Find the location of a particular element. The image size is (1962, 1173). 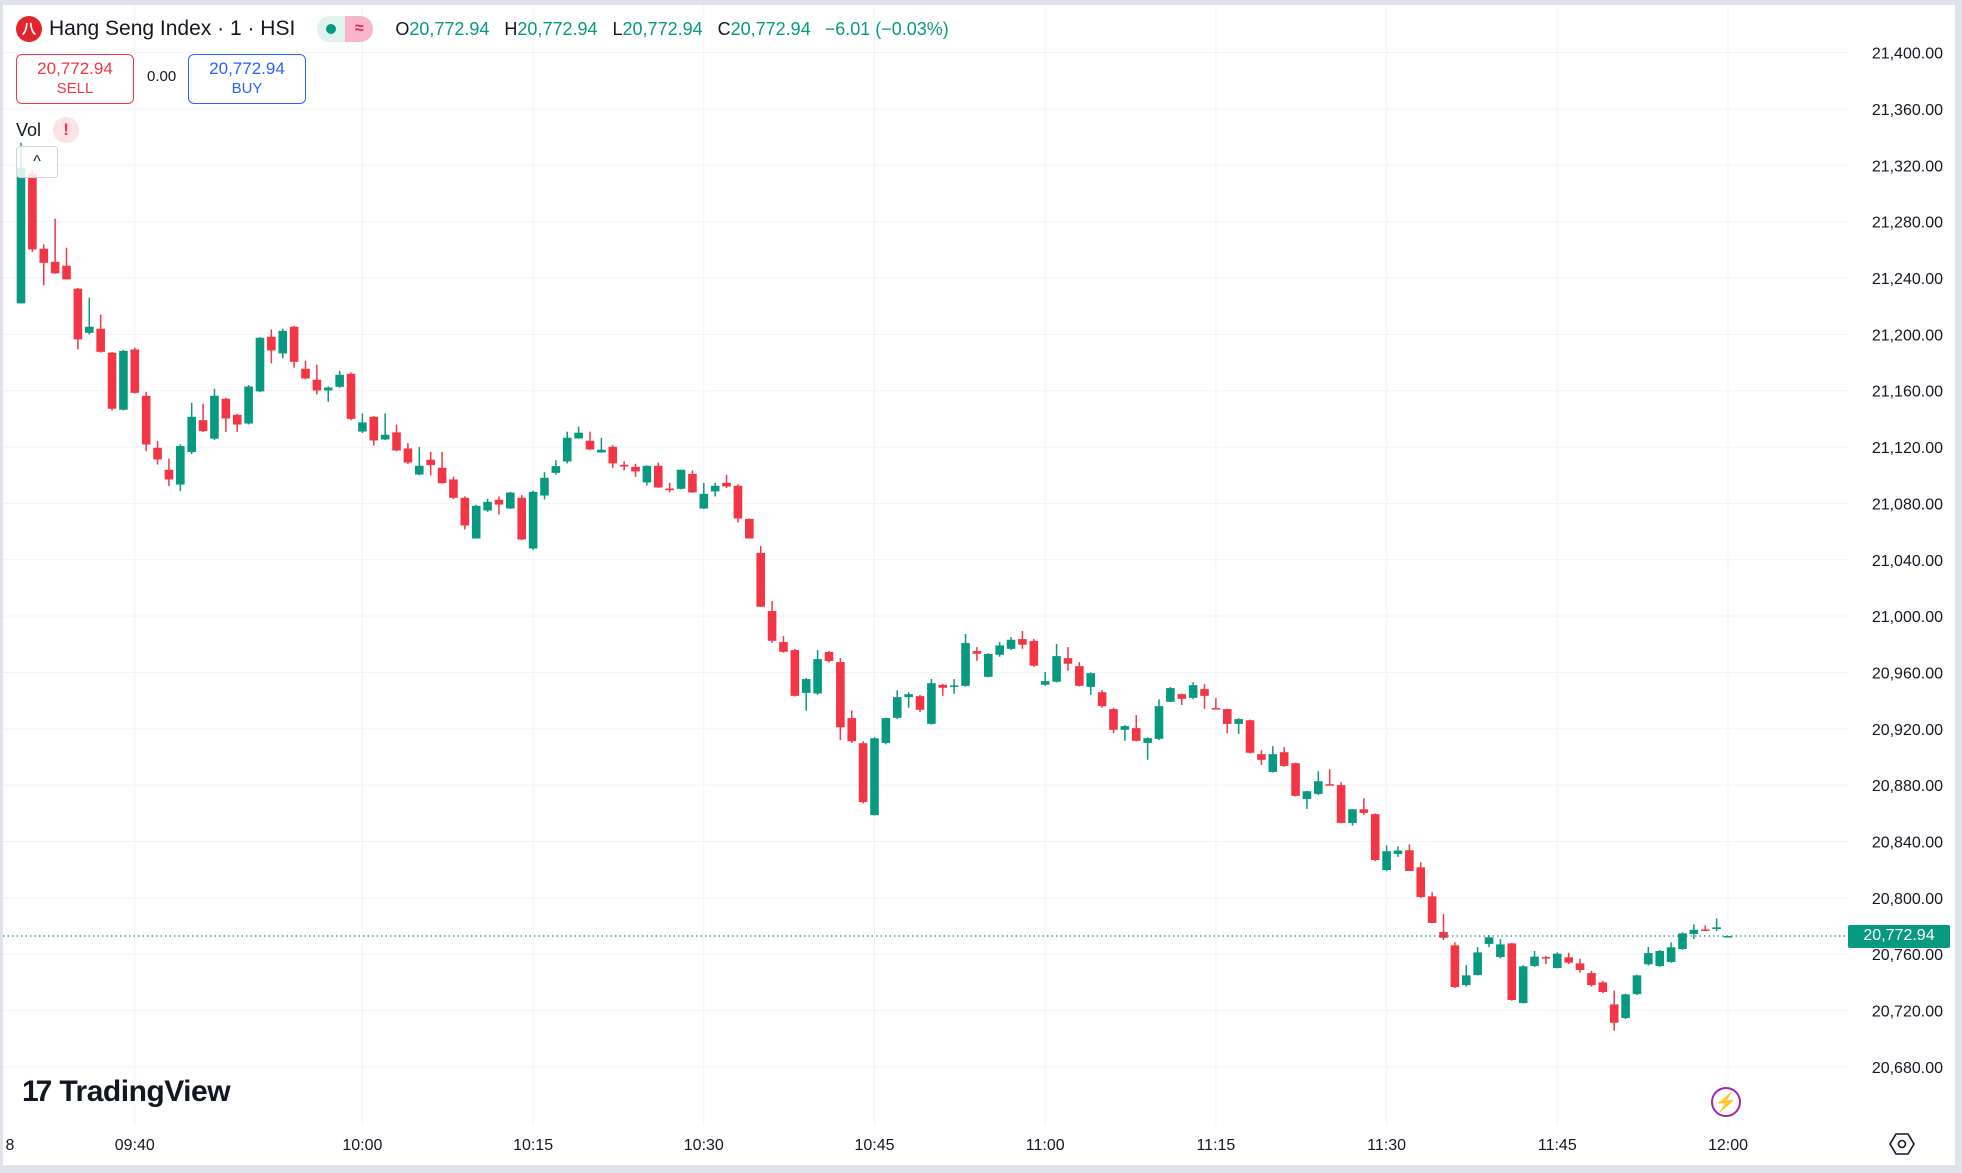

close-label: C is located at coordinates (724, 28).